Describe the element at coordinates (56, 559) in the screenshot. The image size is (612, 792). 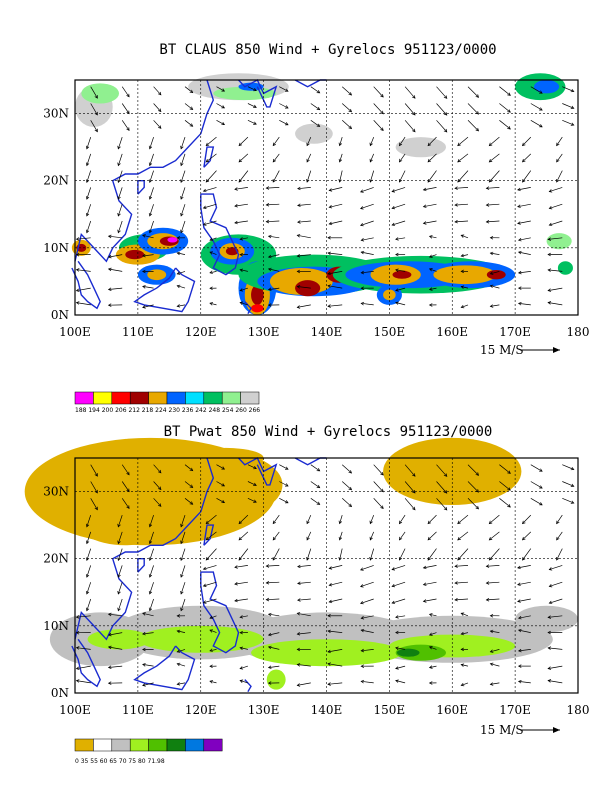
I see `p2-ytick-label: 20N` at that location.